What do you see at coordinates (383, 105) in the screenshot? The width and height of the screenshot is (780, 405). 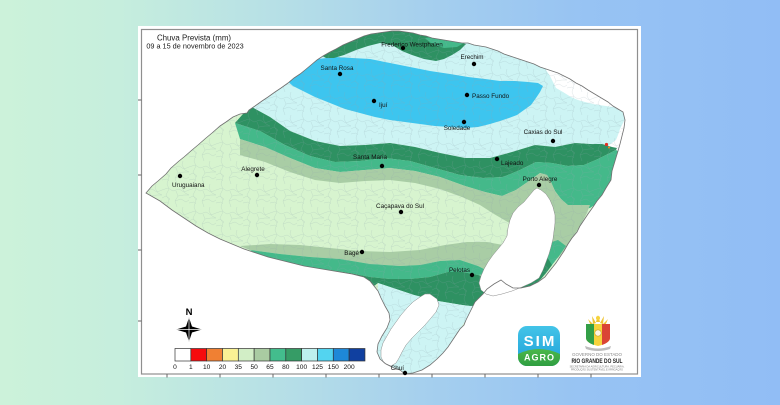 I see `svg-text: Ijuí` at bounding box center [383, 105].